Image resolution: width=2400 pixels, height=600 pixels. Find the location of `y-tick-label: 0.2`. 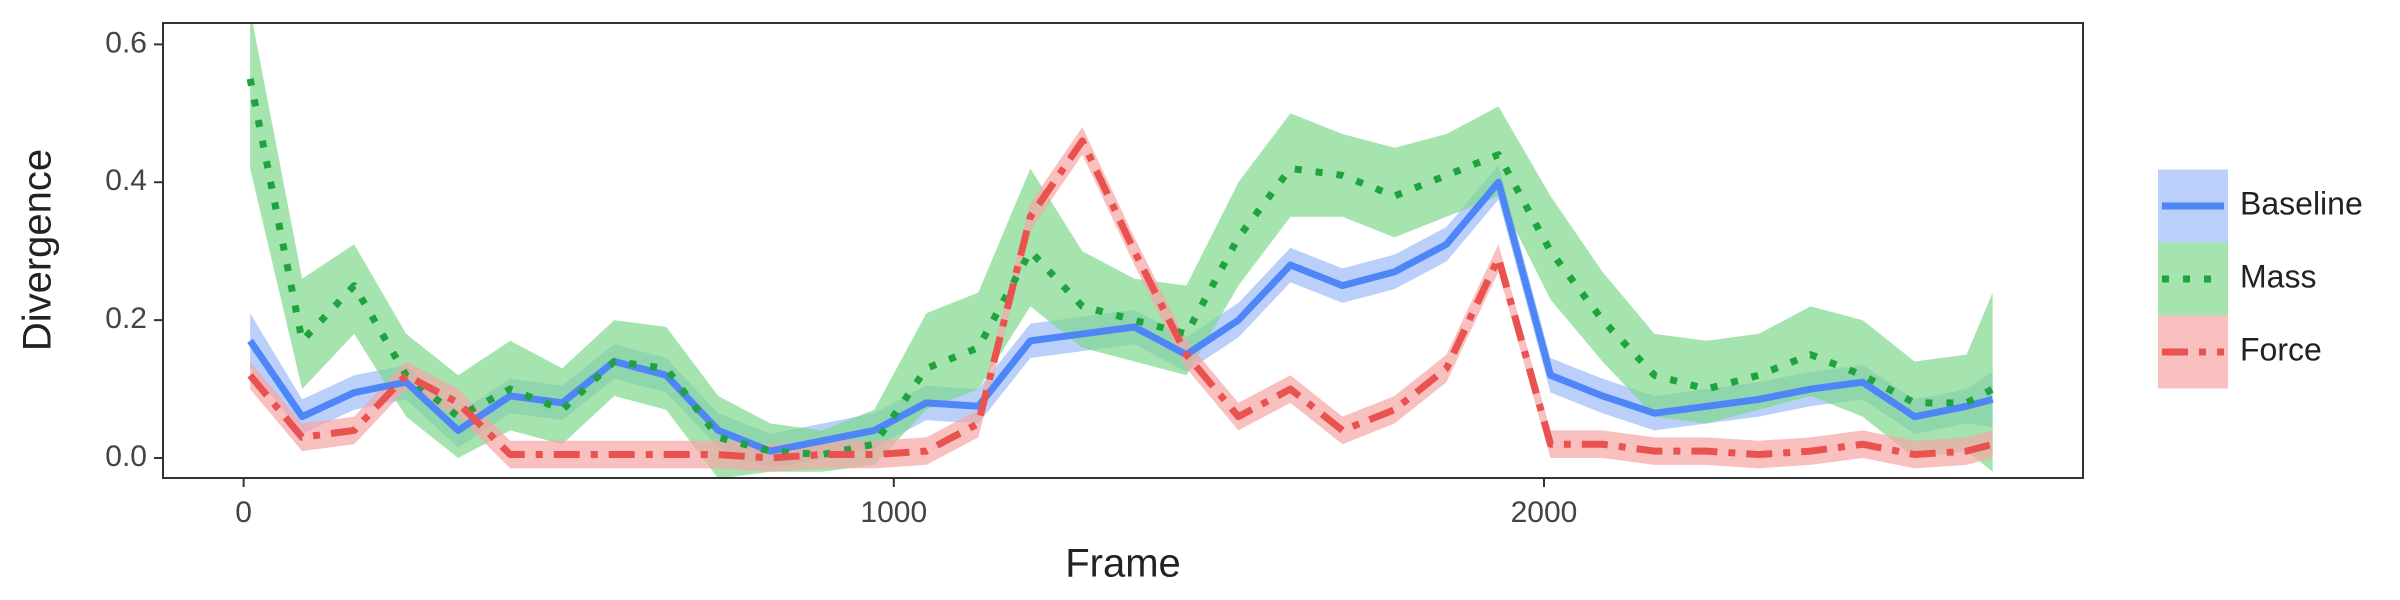

y-tick-label: 0.2 is located at coordinates (126, 318).